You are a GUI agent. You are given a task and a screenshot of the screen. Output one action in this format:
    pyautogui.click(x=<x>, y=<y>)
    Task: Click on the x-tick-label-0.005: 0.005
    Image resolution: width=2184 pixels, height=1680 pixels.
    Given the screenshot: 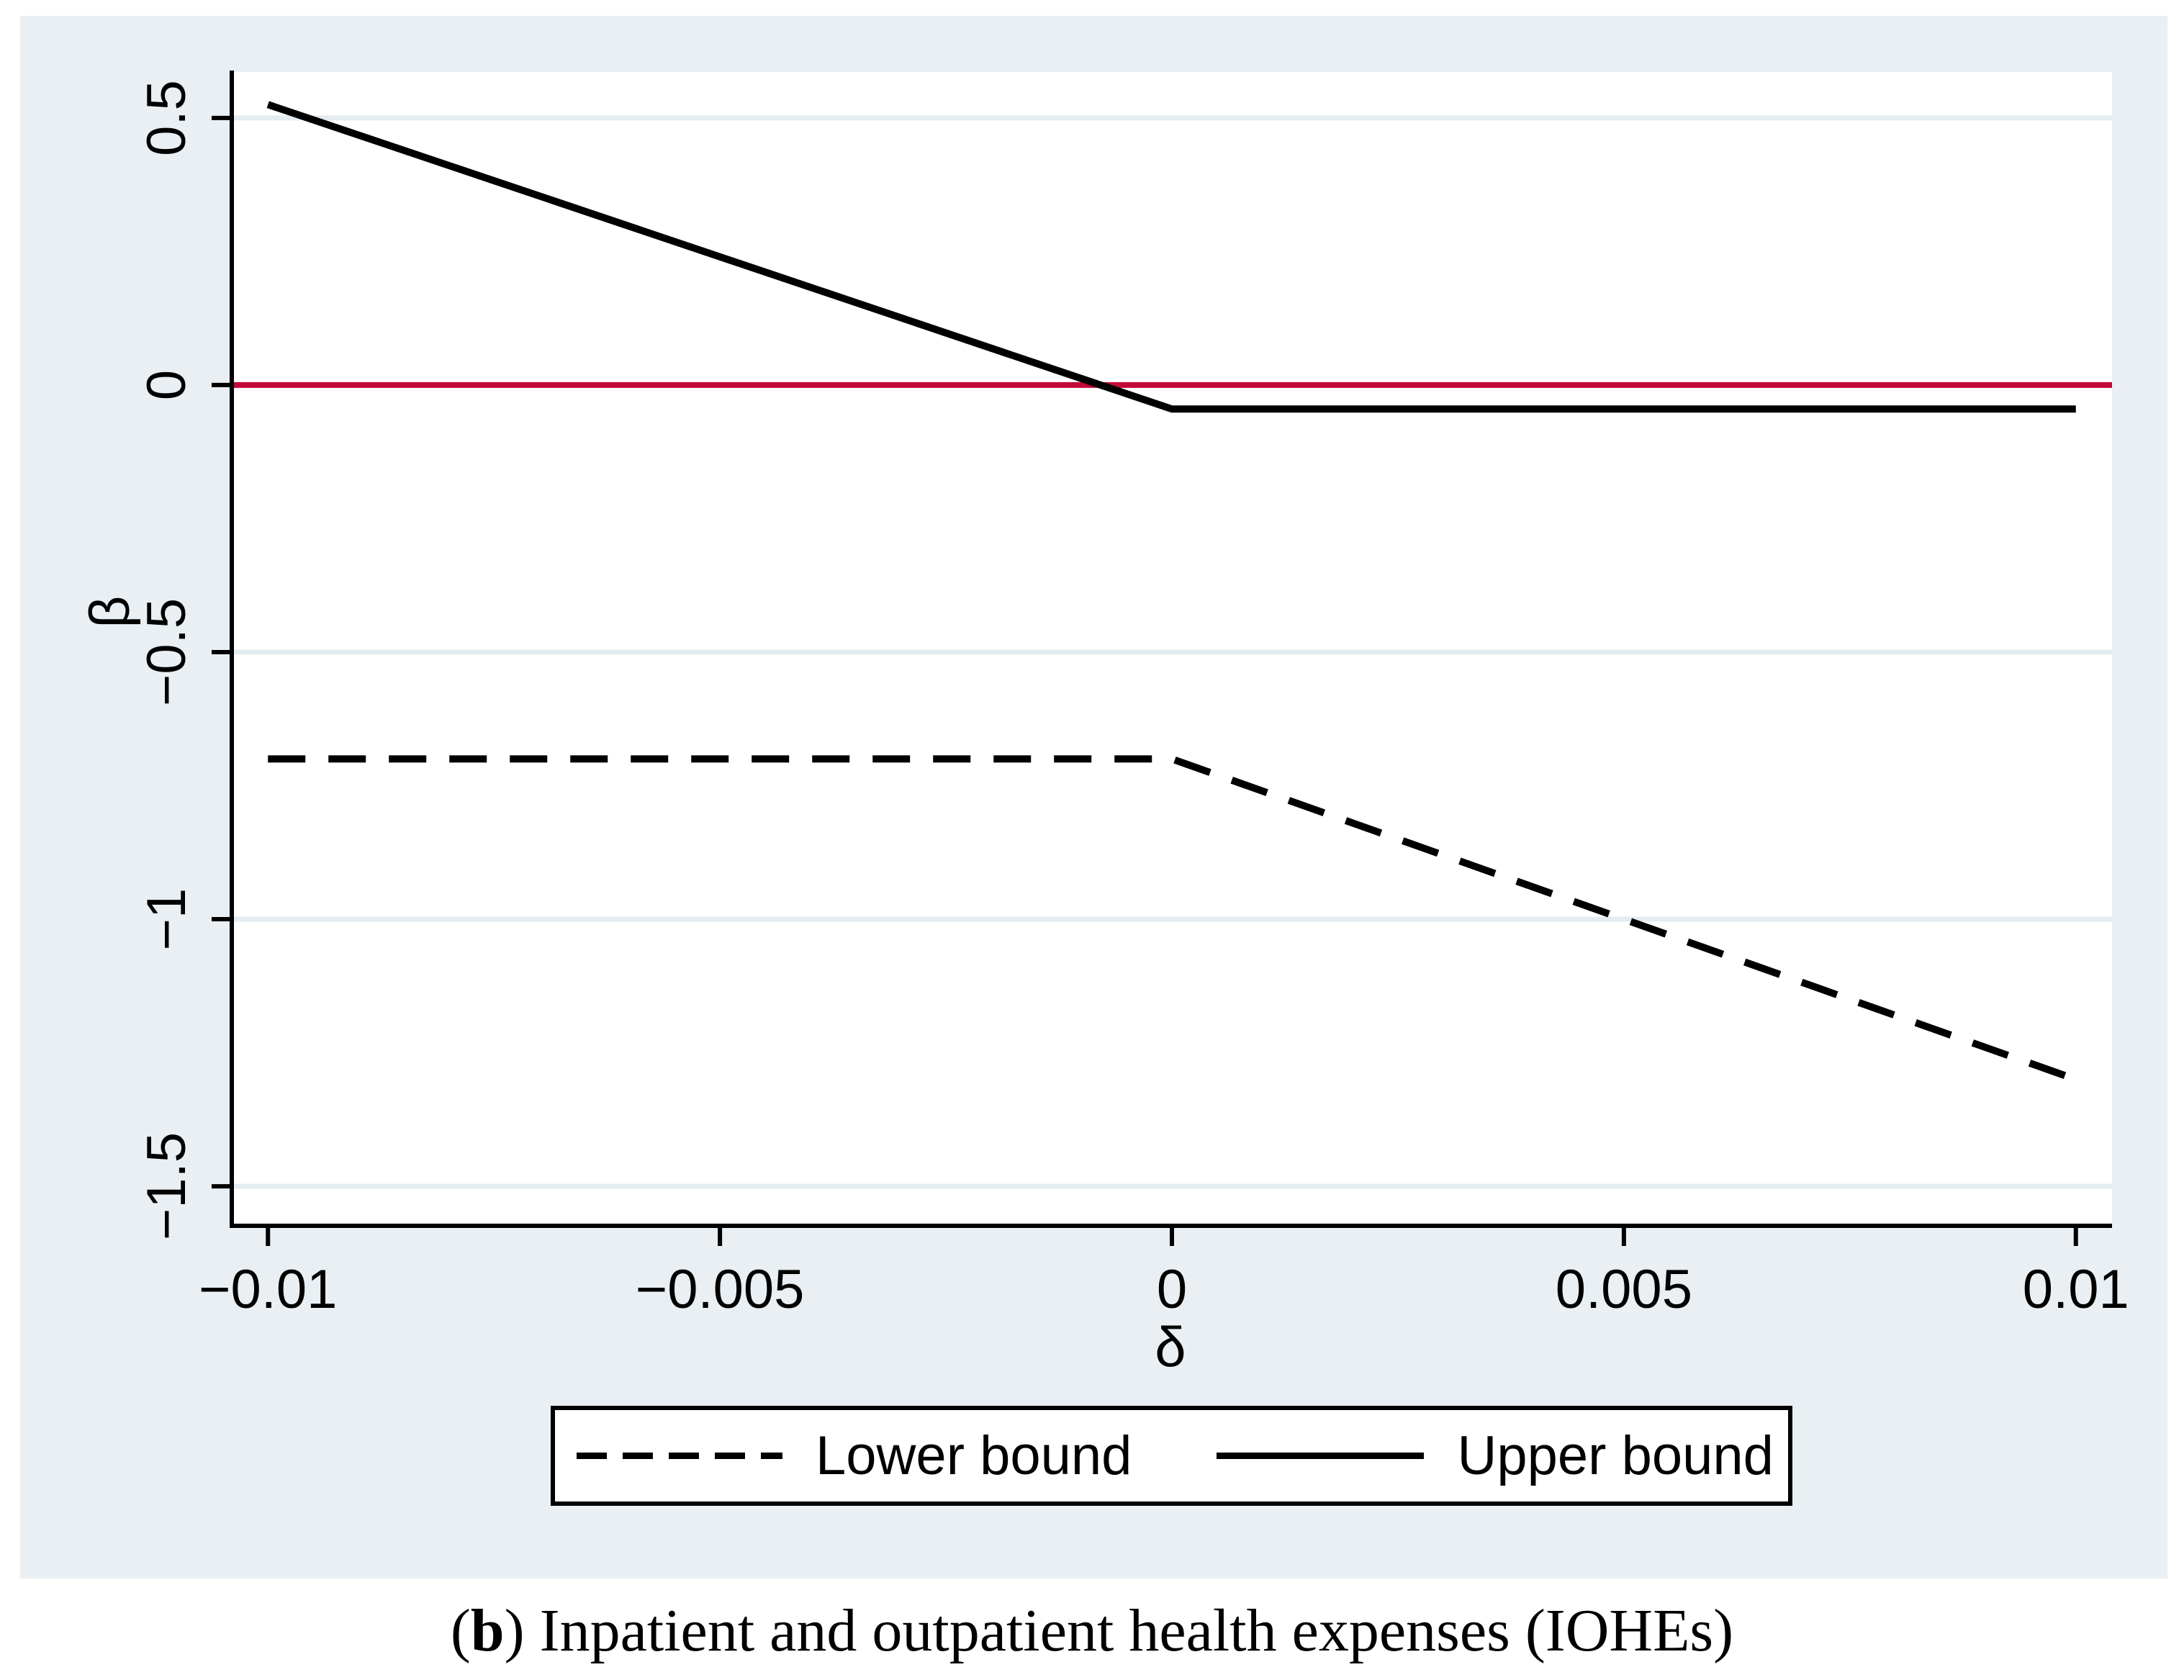 What is the action you would take?
    pyautogui.click(x=1623, y=1289)
    